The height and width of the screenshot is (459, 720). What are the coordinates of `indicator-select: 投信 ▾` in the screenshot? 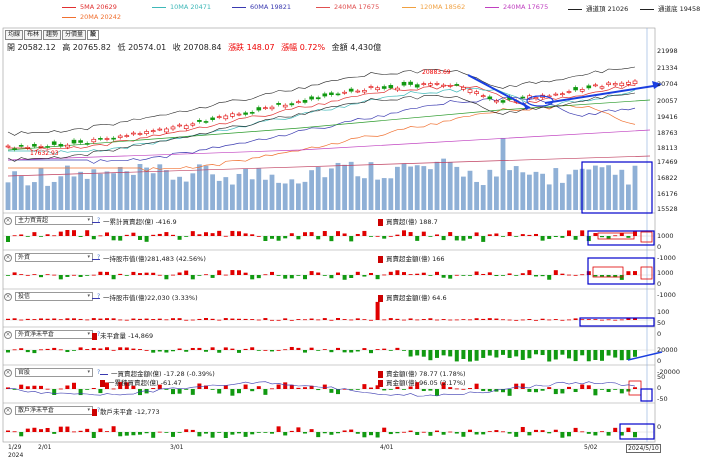 It's located at (54, 296).